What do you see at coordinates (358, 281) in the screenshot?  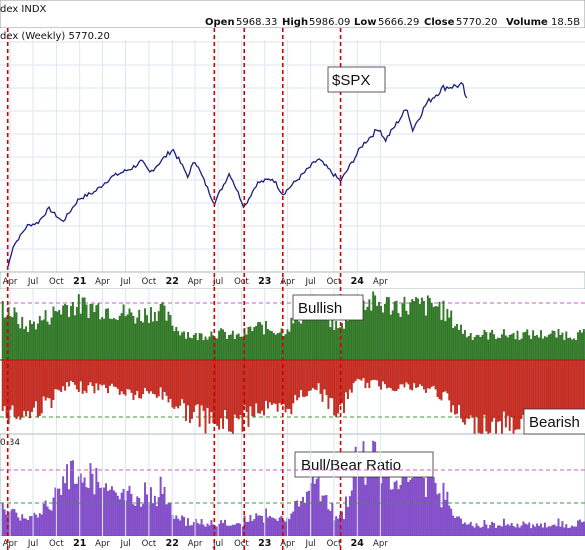 I see `x-tick-label: 24` at bounding box center [358, 281].